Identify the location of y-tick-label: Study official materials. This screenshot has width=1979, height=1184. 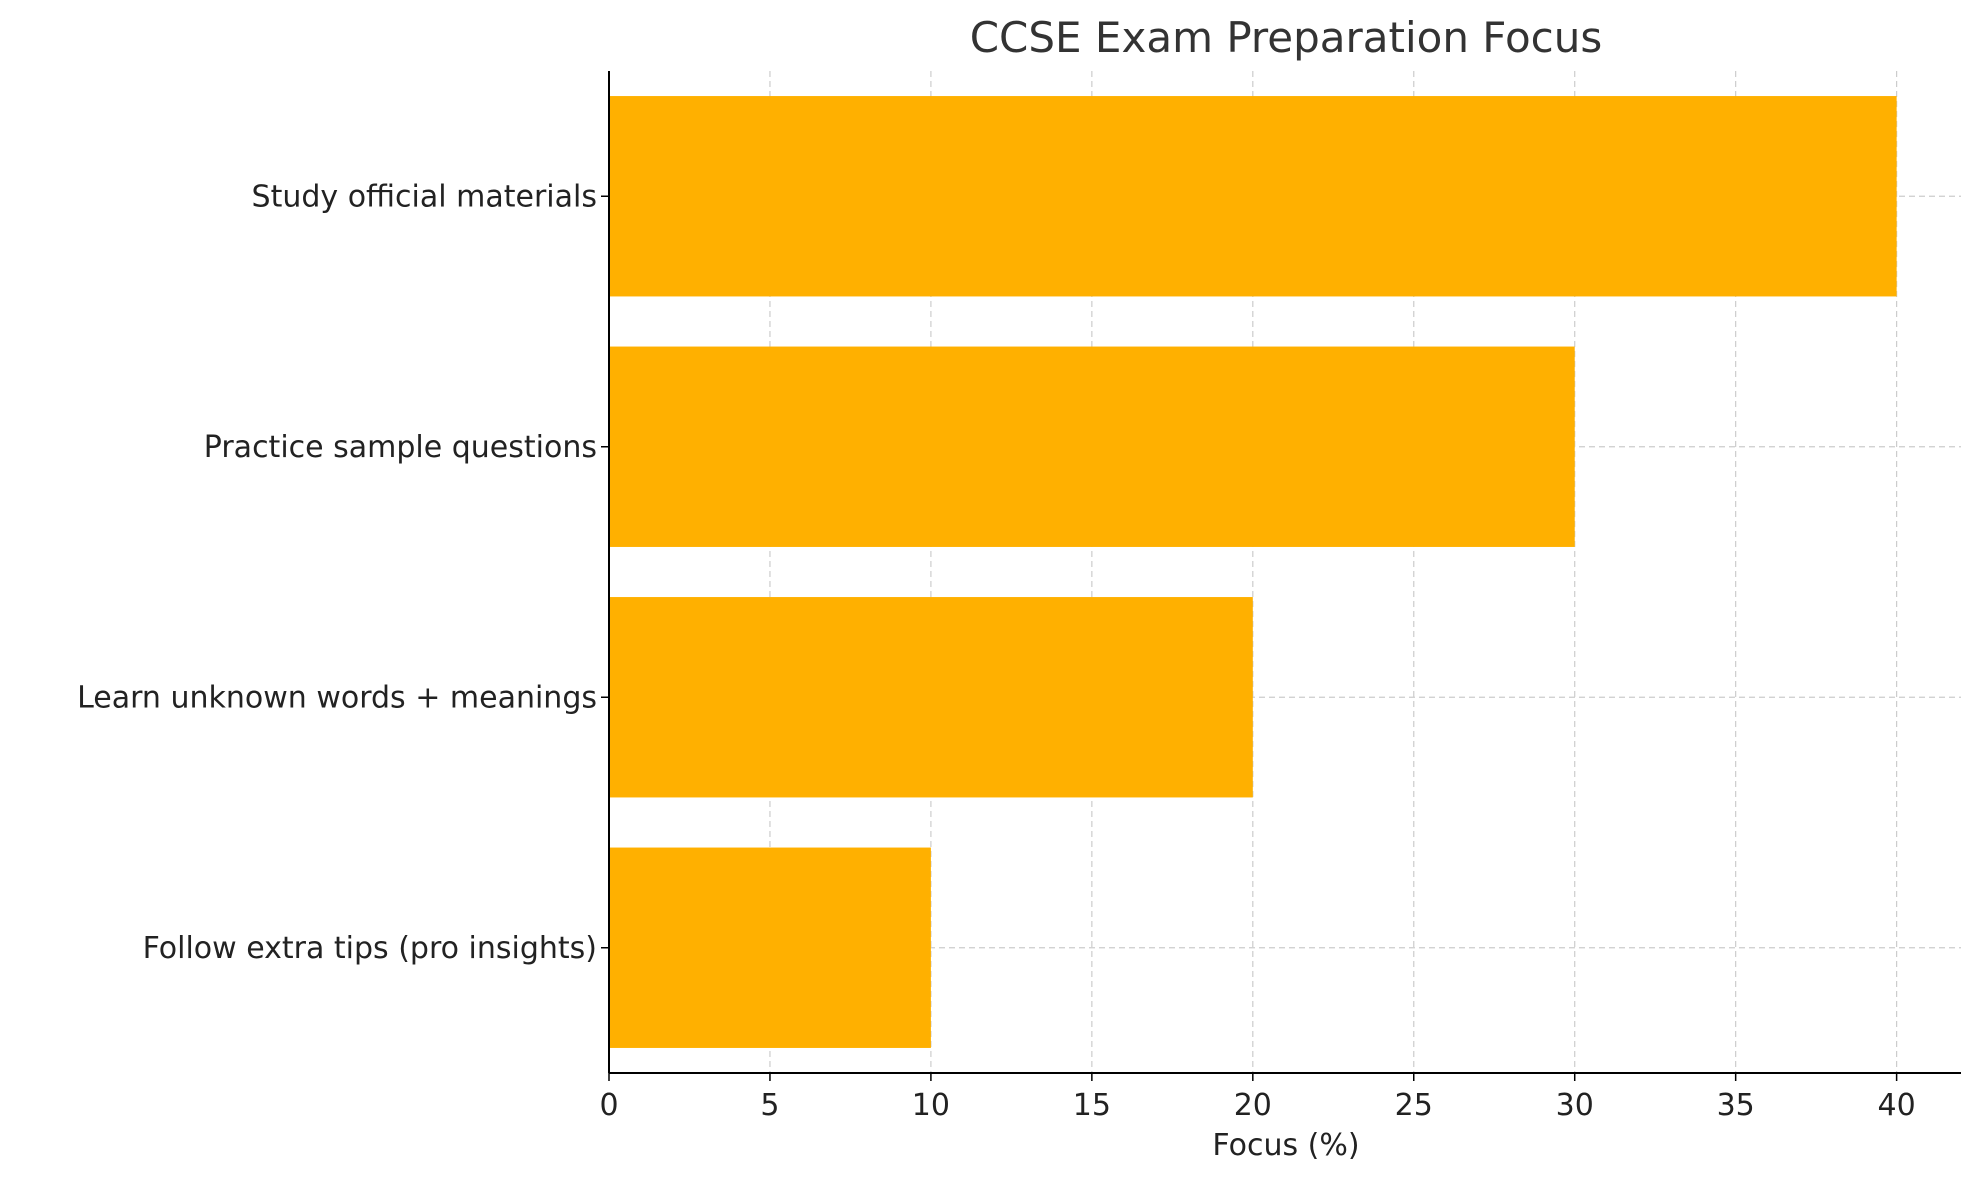
(424, 196).